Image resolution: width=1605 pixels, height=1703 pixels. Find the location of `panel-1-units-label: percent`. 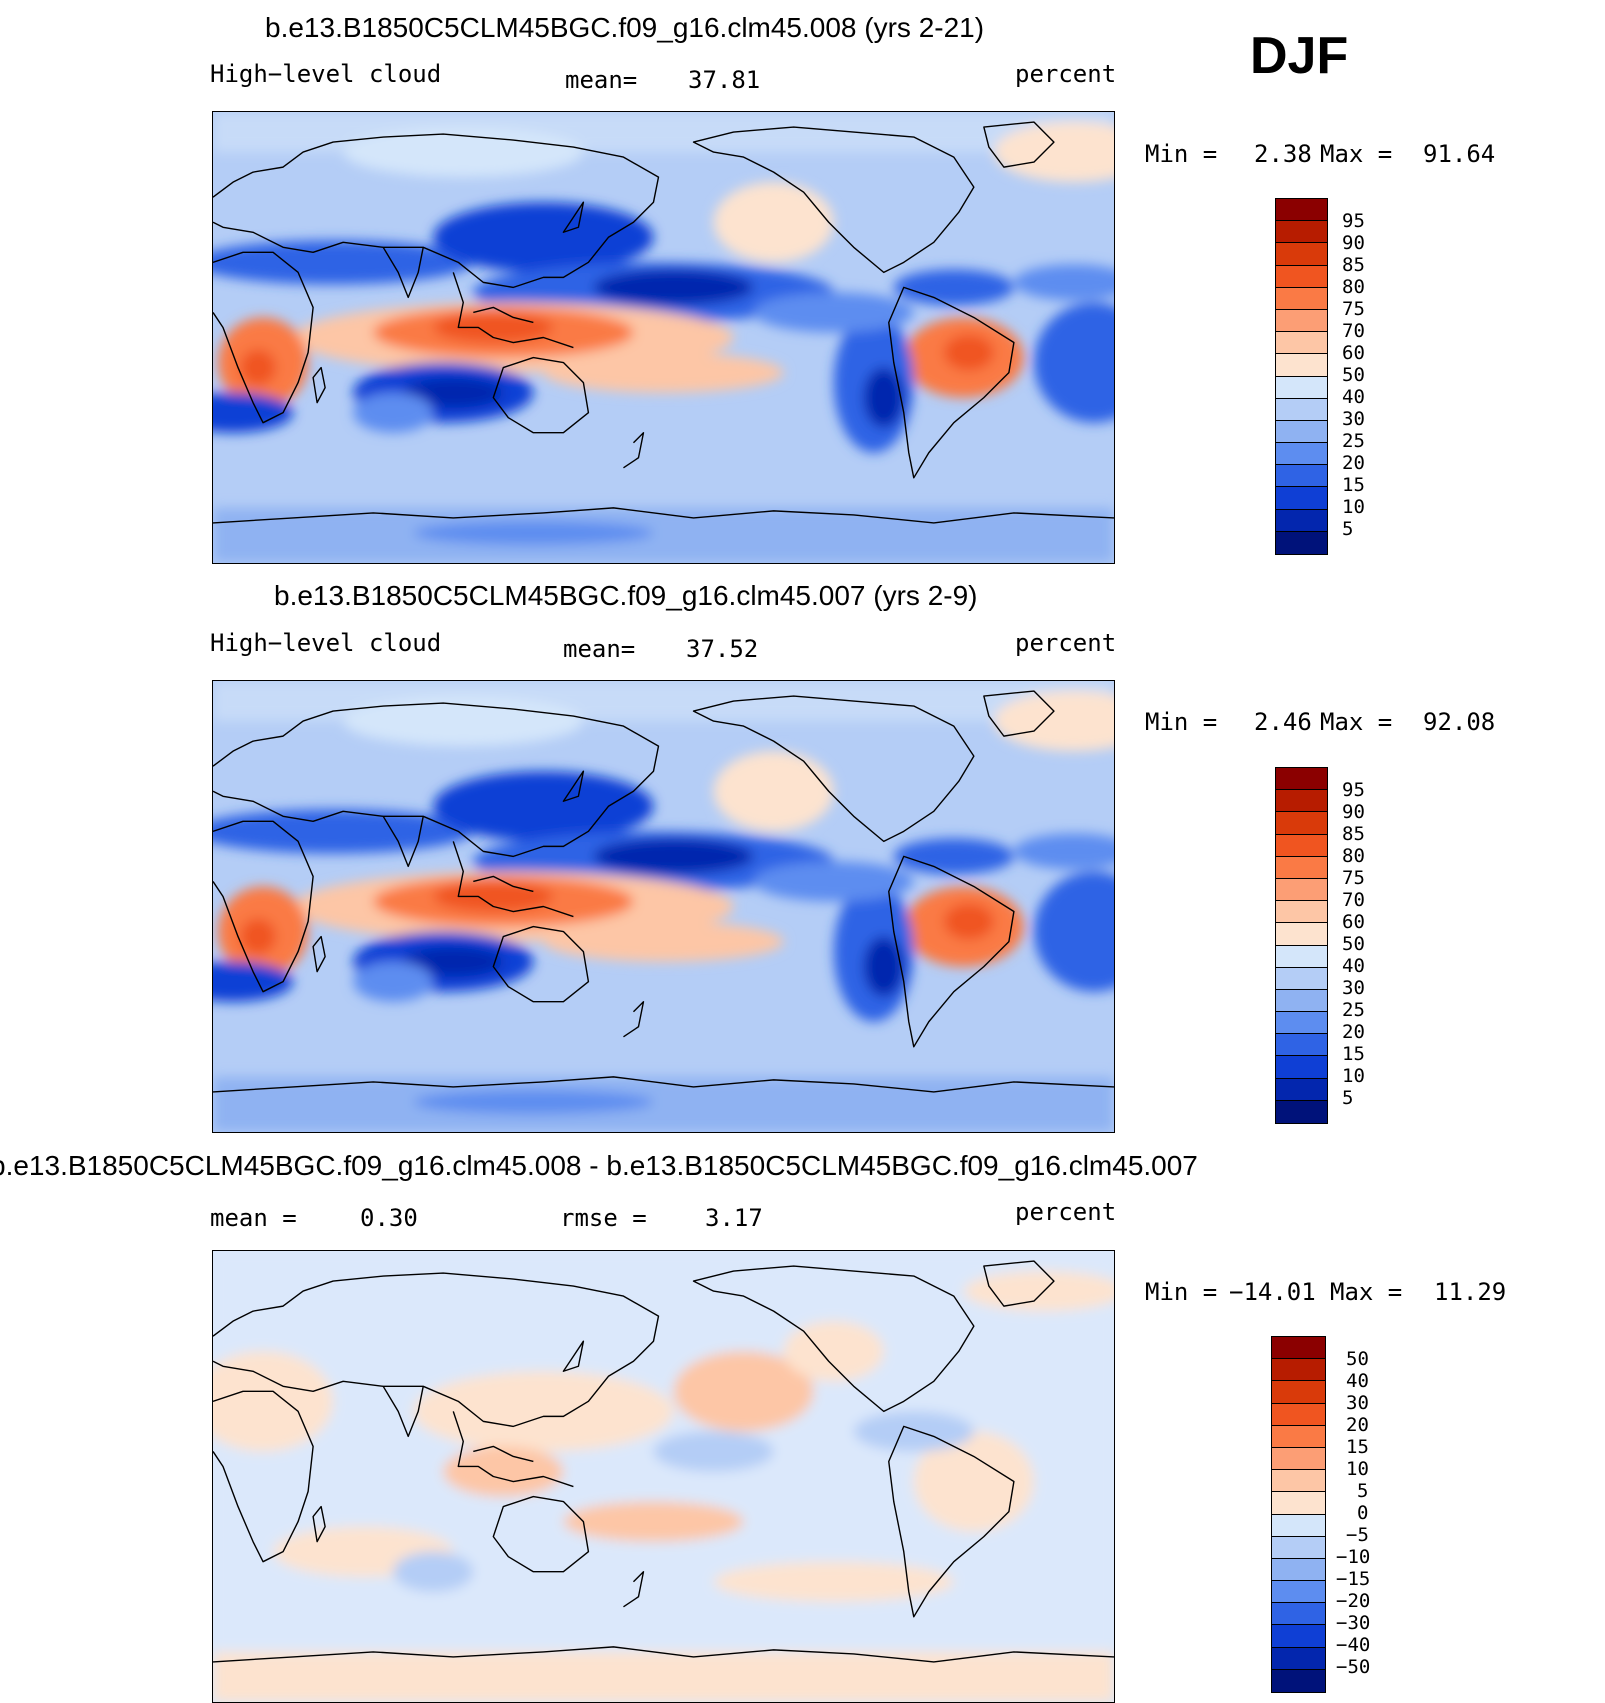

panel-1-units-label: percent is located at coordinates (1066, 74).